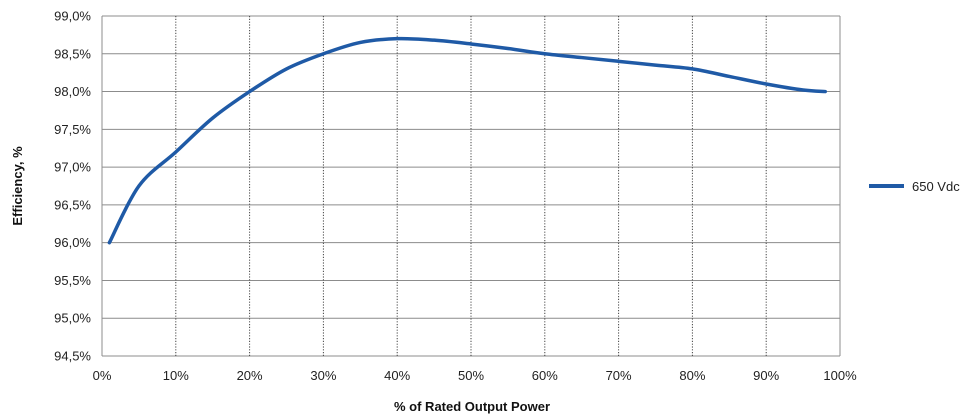 This screenshot has width=979, height=417. I want to click on y-axis-title: Efficiency, %, so click(17, 186).